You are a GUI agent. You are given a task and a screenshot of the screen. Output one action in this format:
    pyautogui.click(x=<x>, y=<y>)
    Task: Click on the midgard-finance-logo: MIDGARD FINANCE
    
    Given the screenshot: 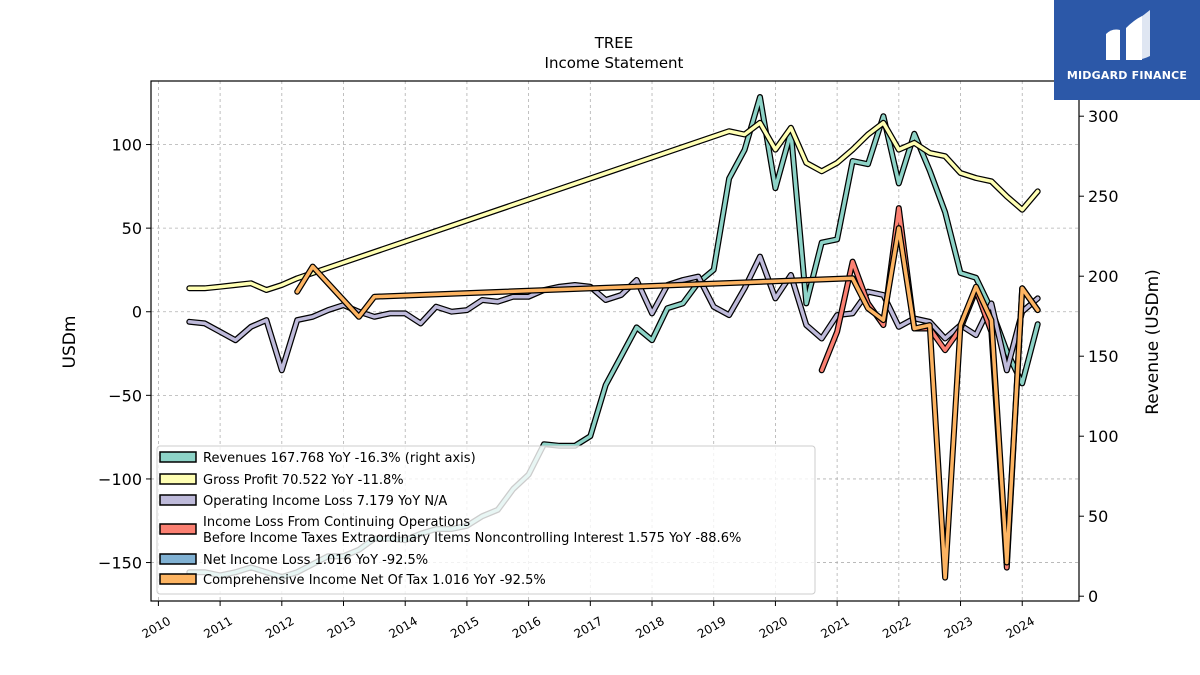 What is the action you would take?
    pyautogui.click(x=1127, y=50)
    